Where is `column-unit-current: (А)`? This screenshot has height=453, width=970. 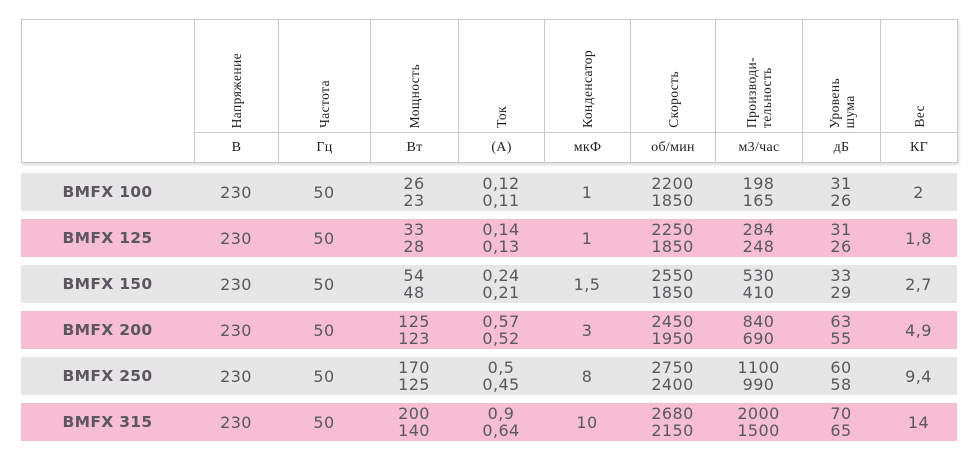 column-unit-current: (А) is located at coordinates (501, 147).